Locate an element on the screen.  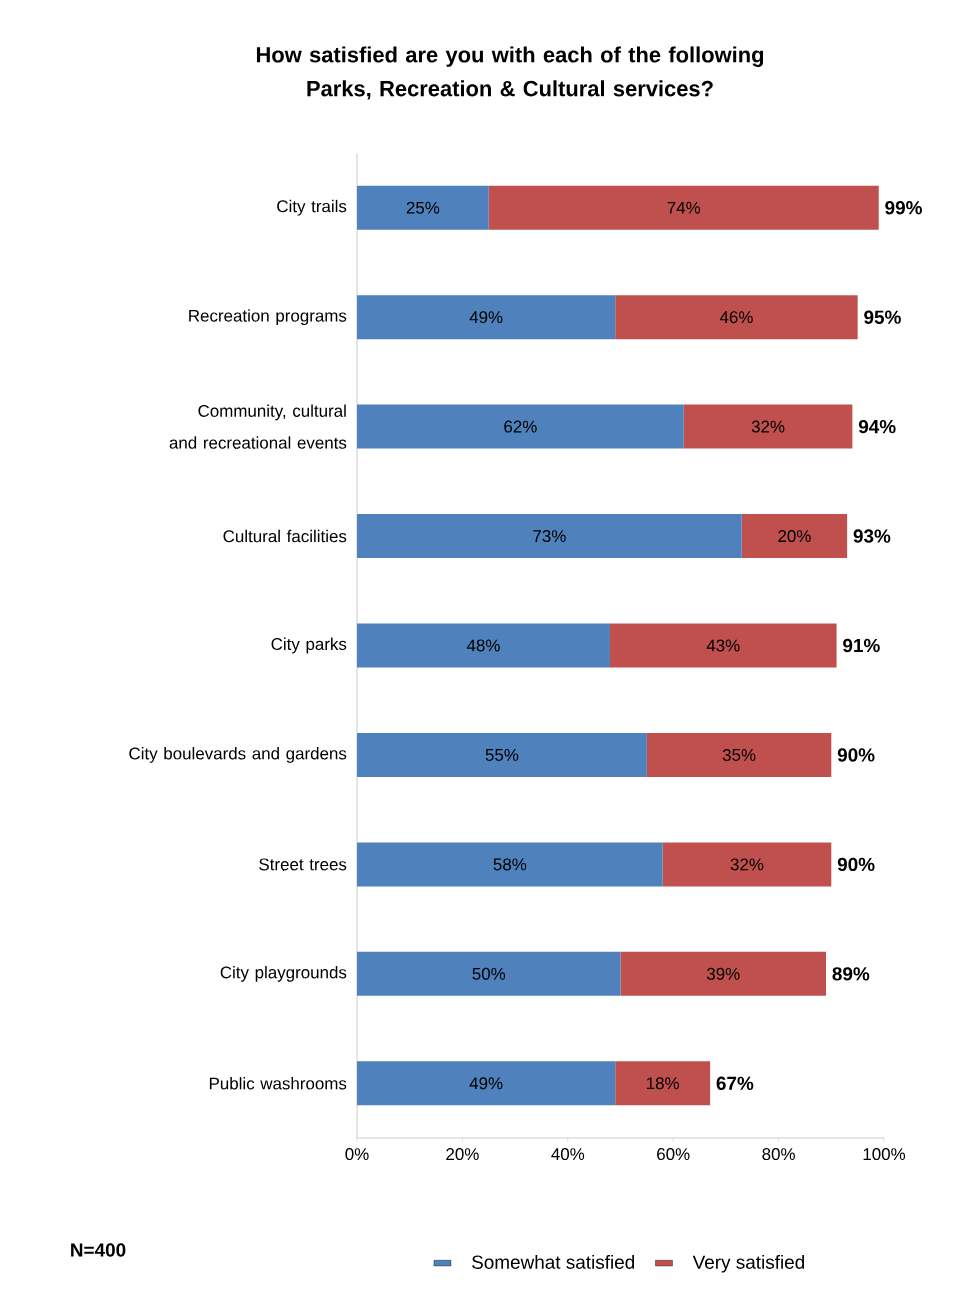
data-label: 20% is located at coordinates (794, 536).